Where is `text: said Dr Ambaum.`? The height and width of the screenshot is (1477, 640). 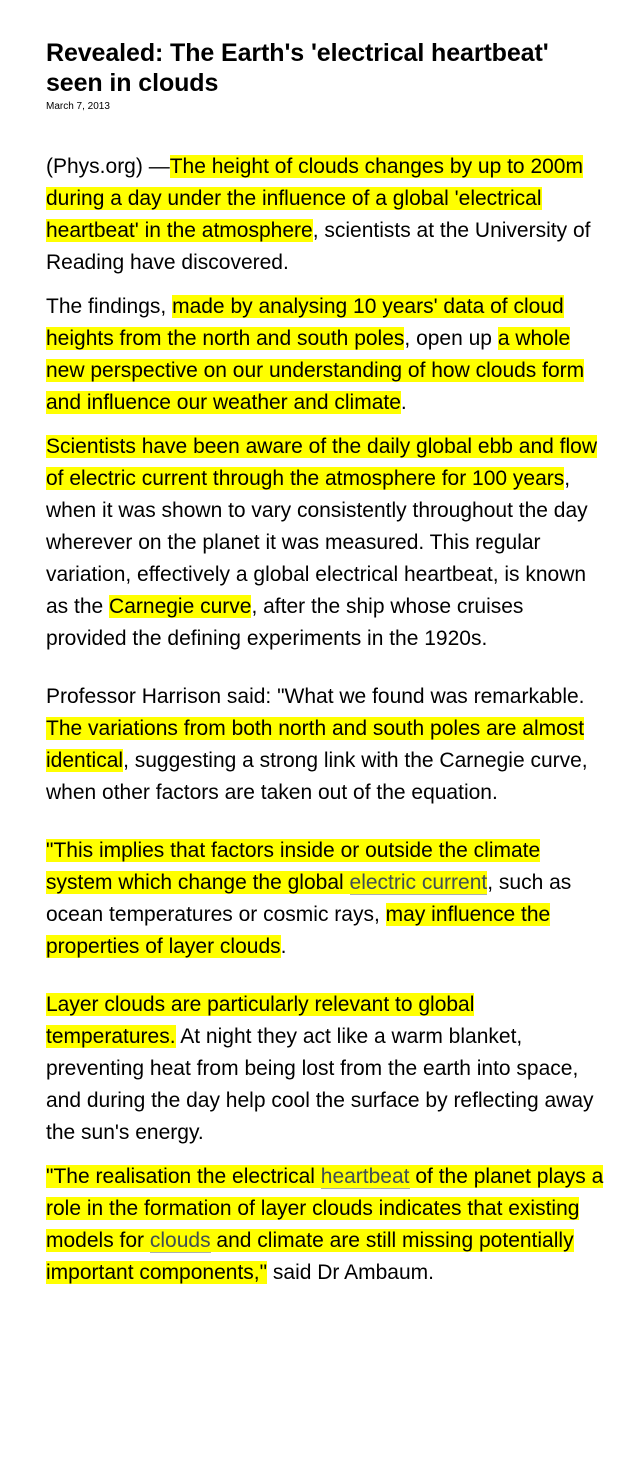 text: said Dr Ambaum. is located at coordinates (350, 1272).